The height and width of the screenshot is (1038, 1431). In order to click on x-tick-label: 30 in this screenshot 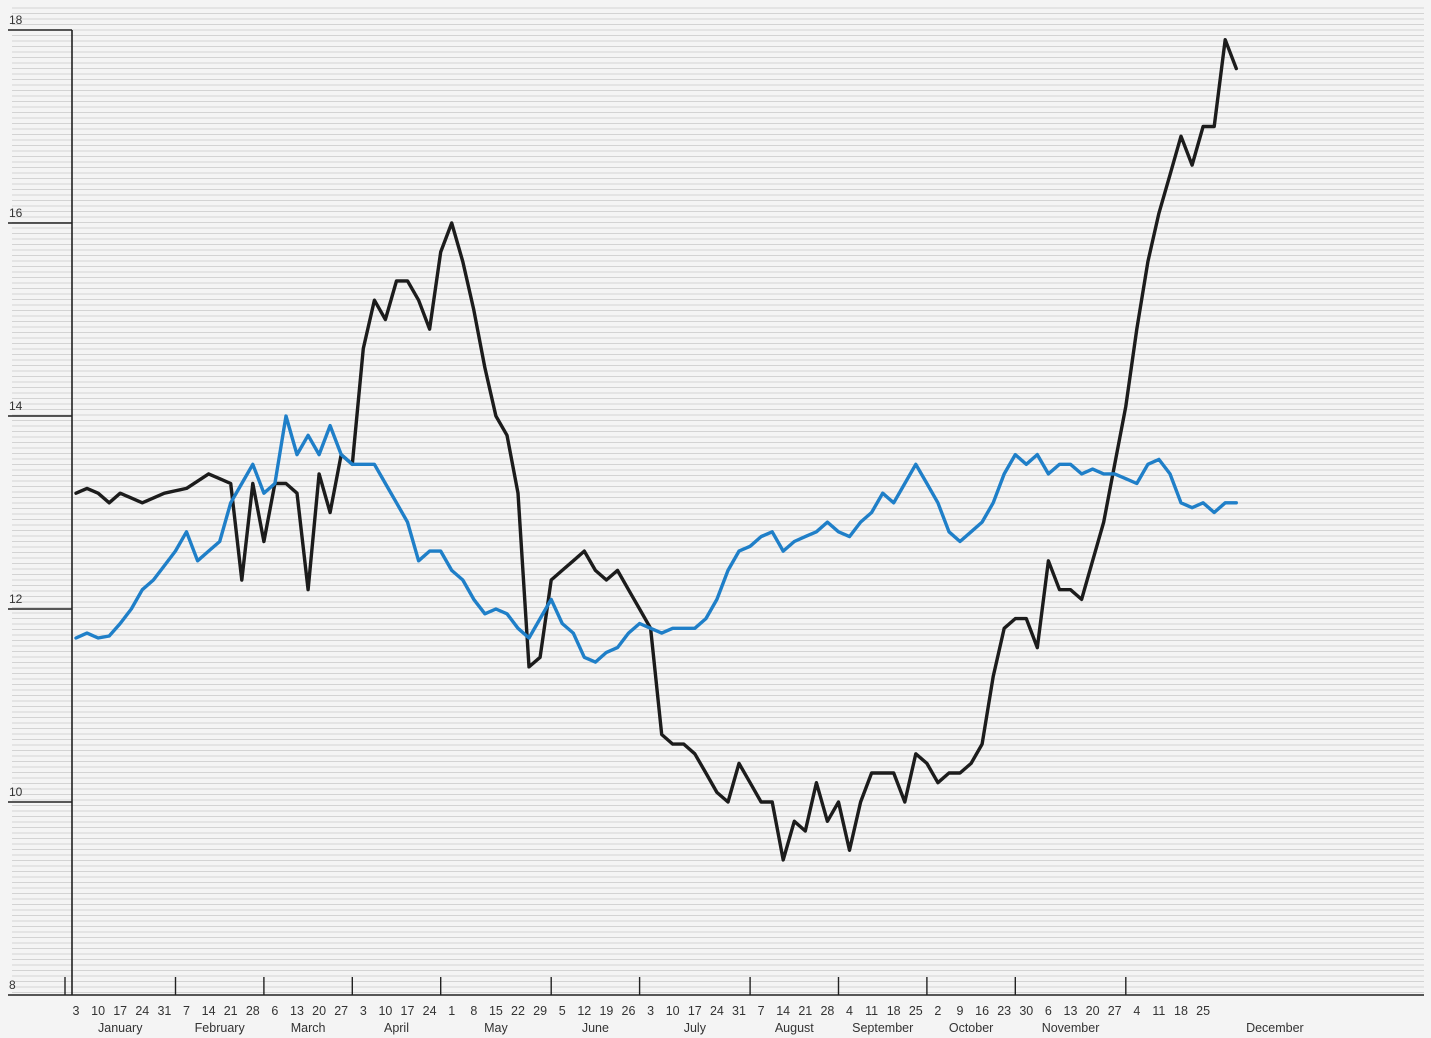, I will do `click(1026, 1011)`.